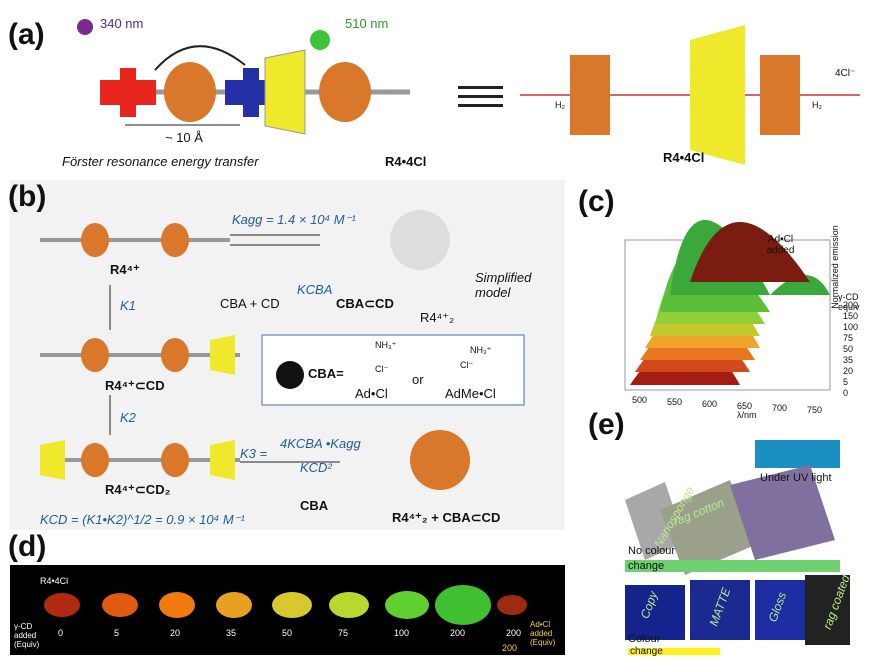 The image size is (877, 657). What do you see at coordinates (848, 338) in the screenshot?
I see `legend-entry: 75` at bounding box center [848, 338].